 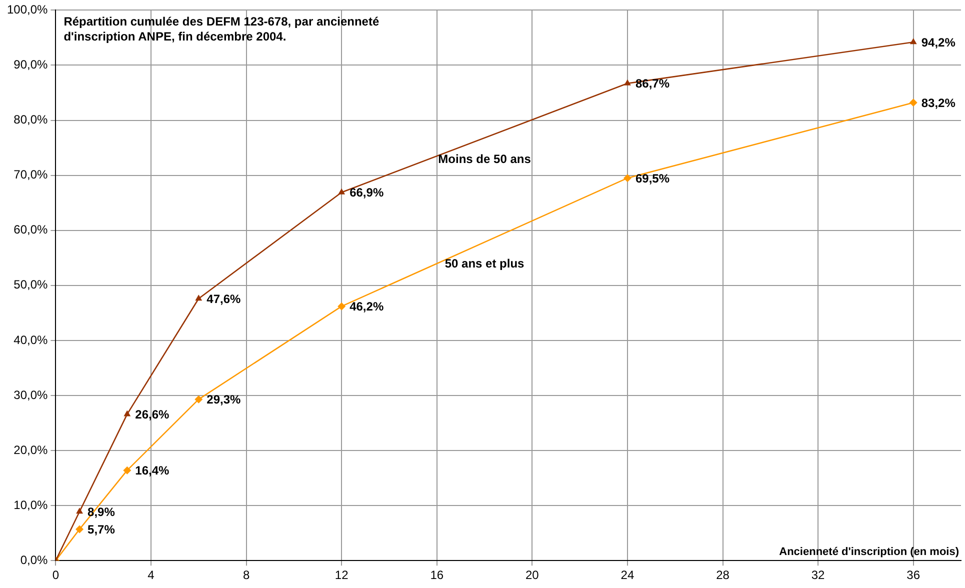 What do you see at coordinates (31, 65) in the screenshot?
I see `y-tick-label: 90,0%` at bounding box center [31, 65].